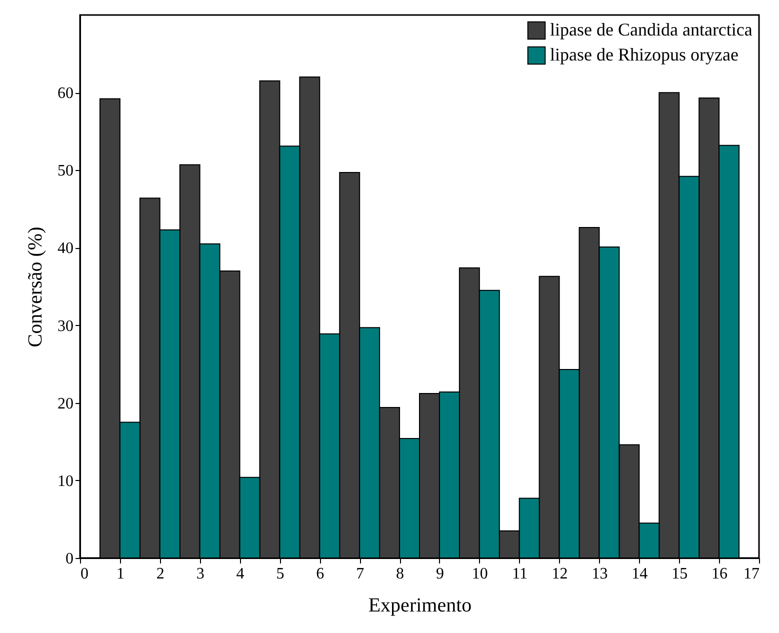 This screenshot has width=779, height=633. I want to click on x-tick-label: 2, so click(160, 574).